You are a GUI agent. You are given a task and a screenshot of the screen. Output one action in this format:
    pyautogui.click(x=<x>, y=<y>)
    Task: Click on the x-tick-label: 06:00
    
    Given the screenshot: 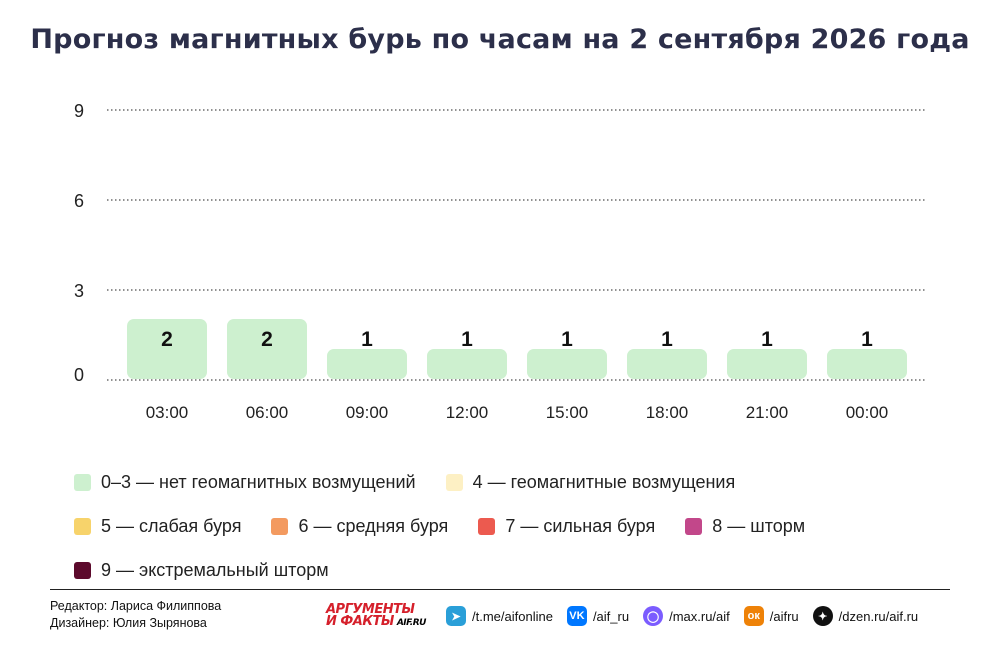 What is the action you would take?
    pyautogui.click(x=267, y=412)
    